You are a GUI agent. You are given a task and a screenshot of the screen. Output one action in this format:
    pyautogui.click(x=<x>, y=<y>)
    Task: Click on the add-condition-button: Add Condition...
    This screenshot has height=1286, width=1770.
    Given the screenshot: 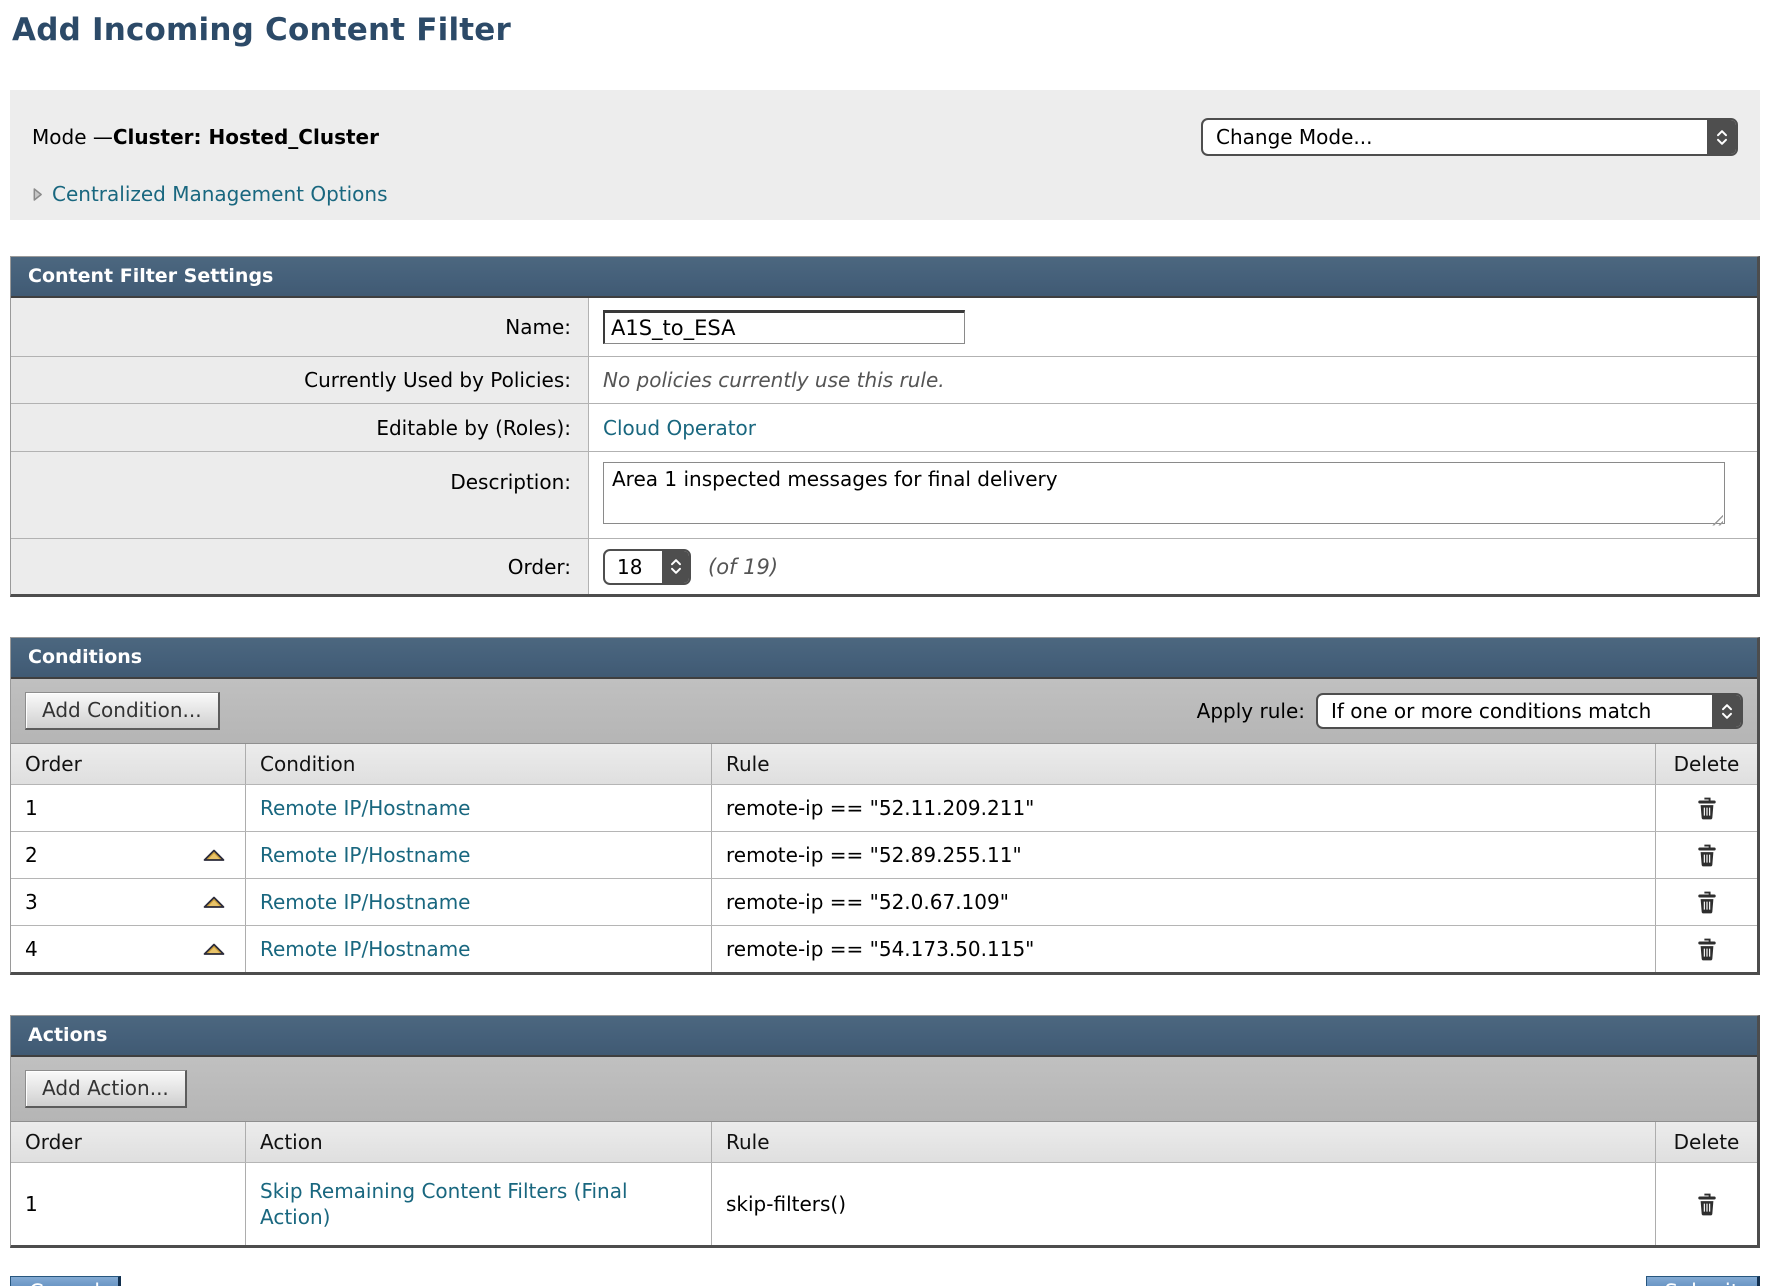 What is the action you would take?
    pyautogui.click(x=122, y=711)
    